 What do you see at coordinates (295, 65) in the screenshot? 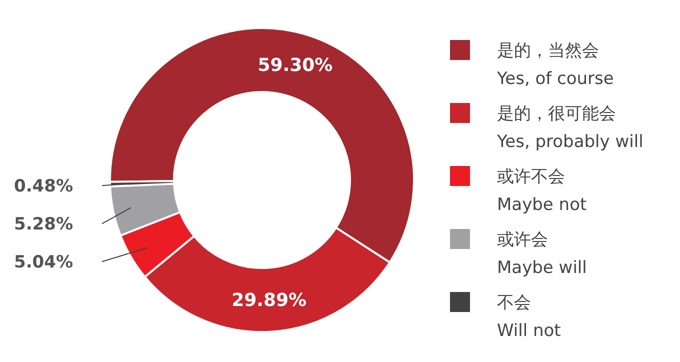
I see `data-label: 59.30%` at bounding box center [295, 65].